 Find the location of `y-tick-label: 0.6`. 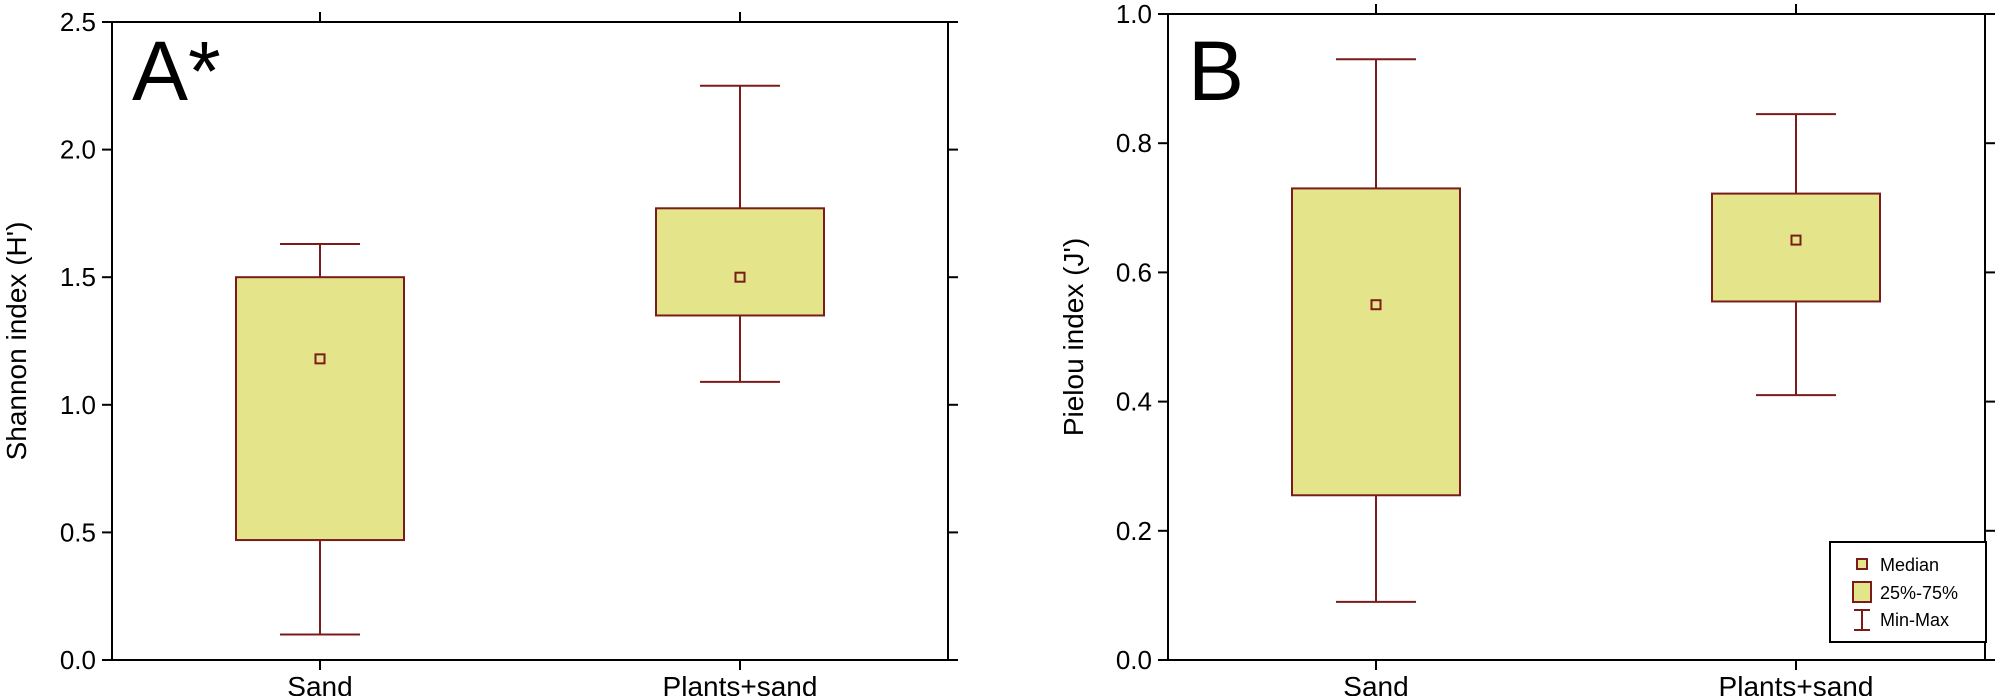

y-tick-label: 0.6 is located at coordinates (1134, 272).